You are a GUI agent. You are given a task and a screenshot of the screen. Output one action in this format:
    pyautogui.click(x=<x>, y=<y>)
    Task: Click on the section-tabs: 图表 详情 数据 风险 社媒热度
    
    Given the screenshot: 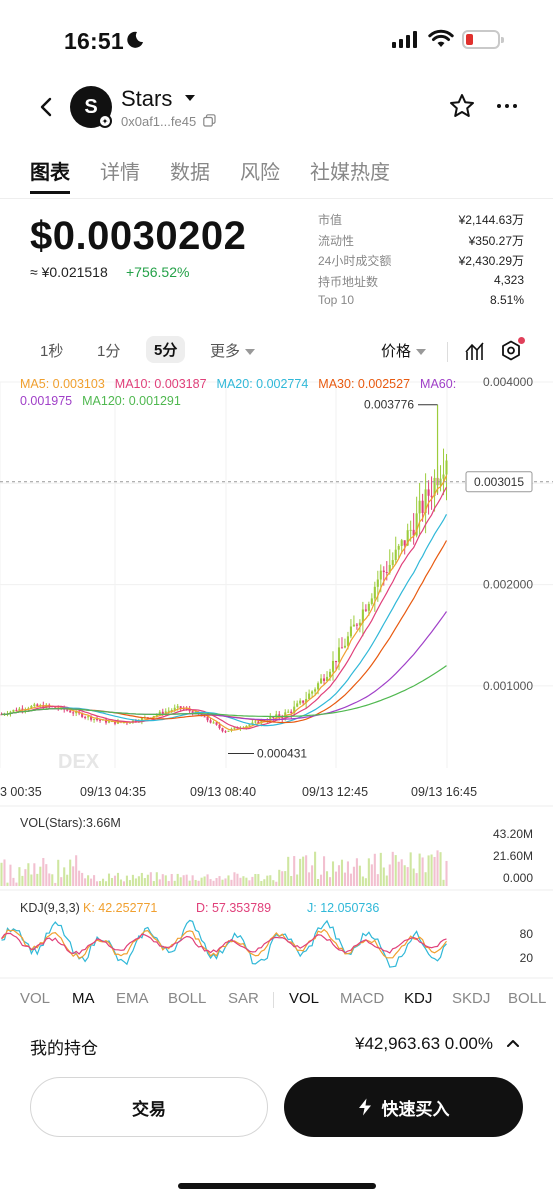 What is the action you would take?
    pyautogui.click(x=210, y=175)
    